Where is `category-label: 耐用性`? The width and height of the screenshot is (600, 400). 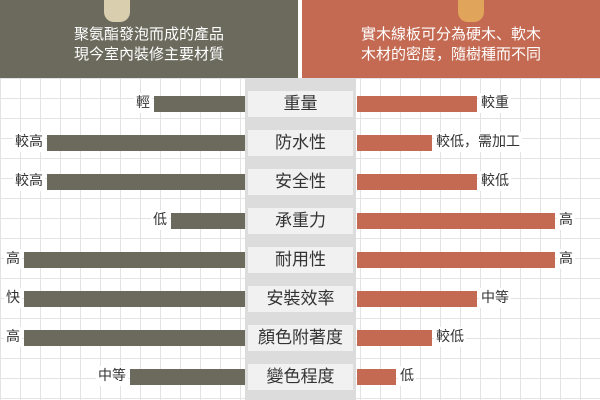
category-label: 耐用性 is located at coordinates (300, 260).